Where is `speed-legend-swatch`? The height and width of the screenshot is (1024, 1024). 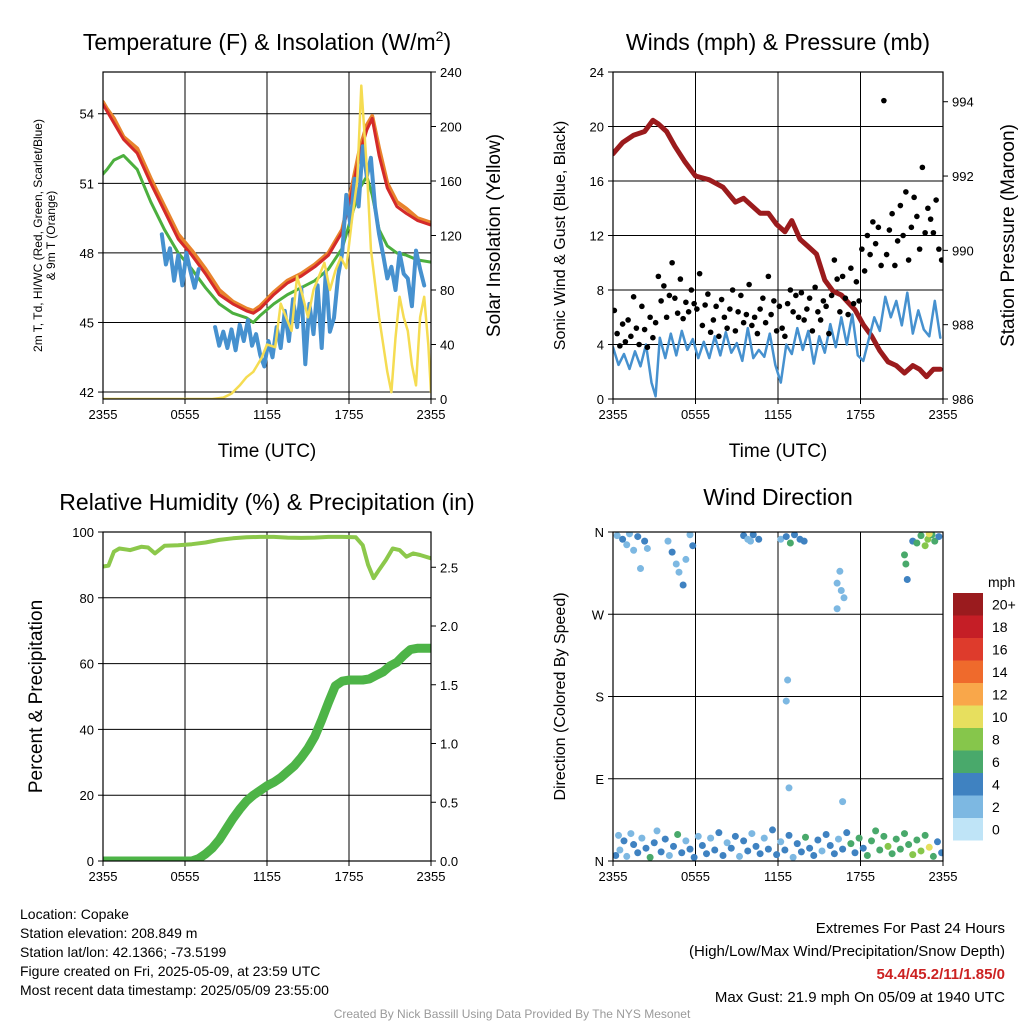
speed-legend-swatch is located at coordinates (968, 829).